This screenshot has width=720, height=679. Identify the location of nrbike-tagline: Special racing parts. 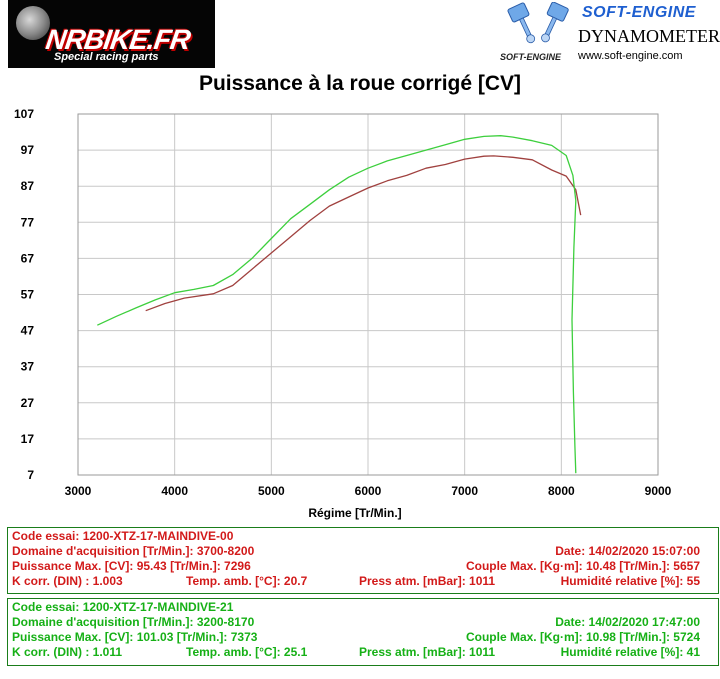
(106, 57).